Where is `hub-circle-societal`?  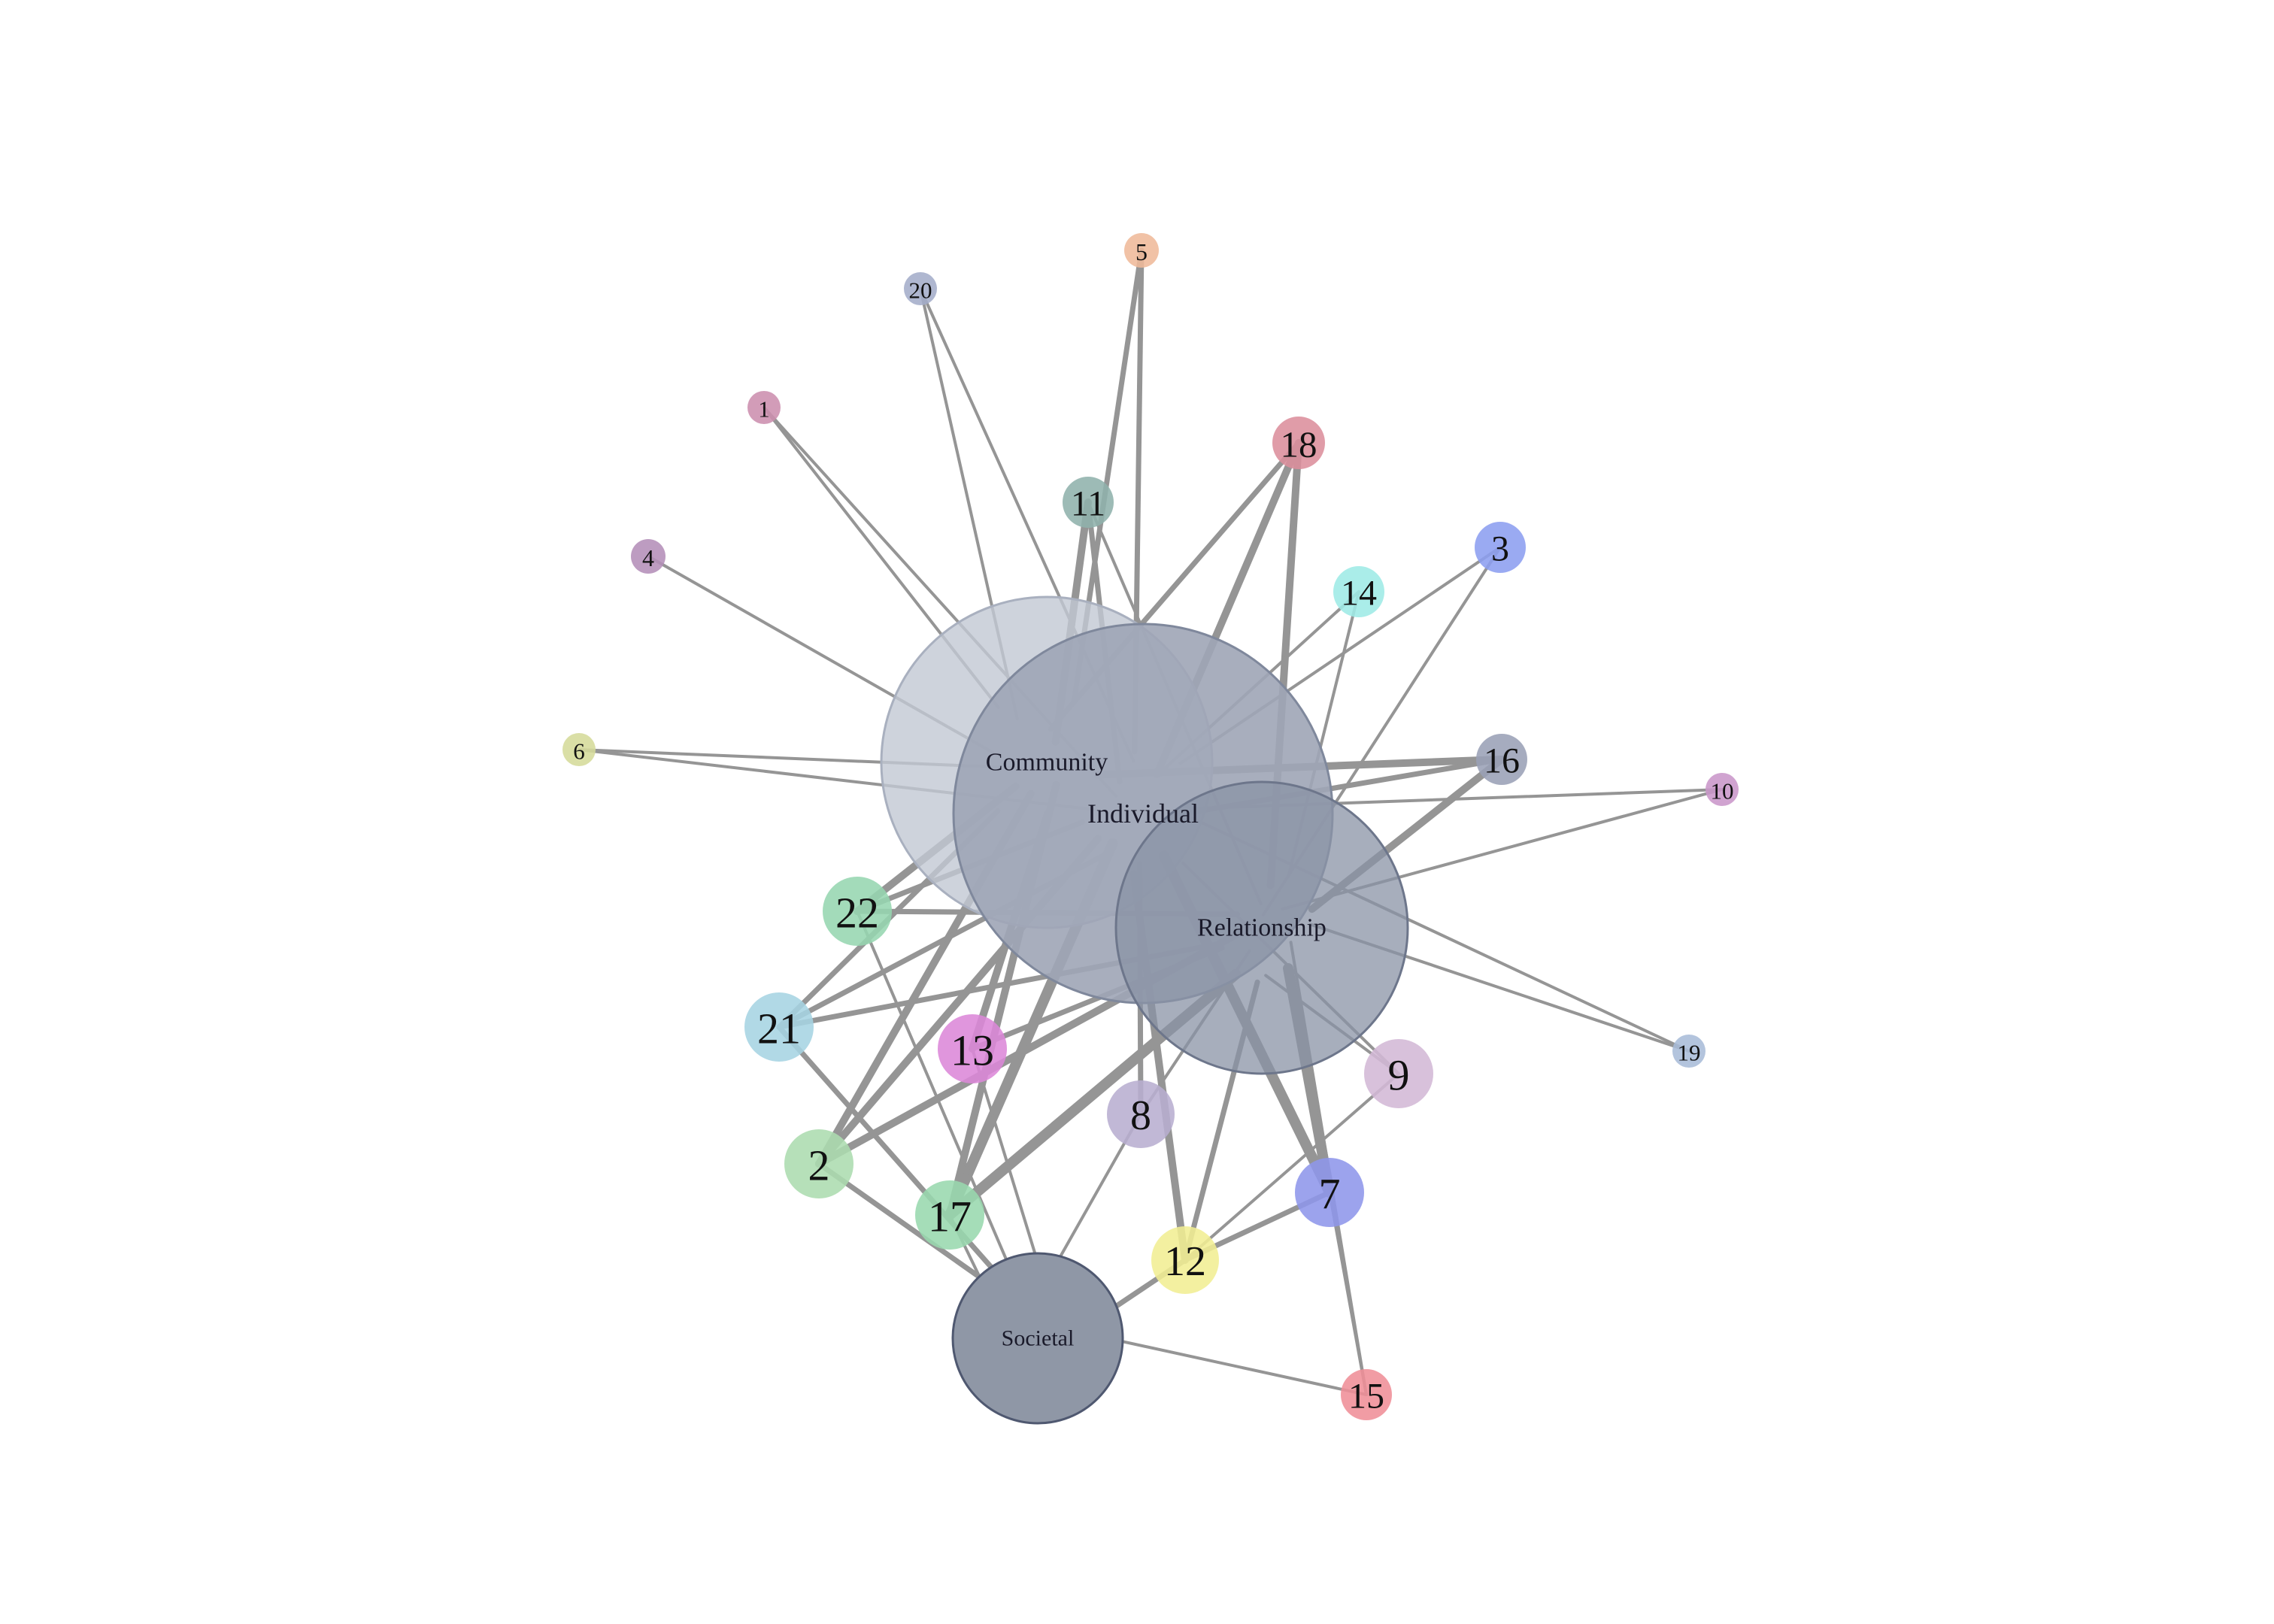
hub-circle-societal is located at coordinates (1037, 1338).